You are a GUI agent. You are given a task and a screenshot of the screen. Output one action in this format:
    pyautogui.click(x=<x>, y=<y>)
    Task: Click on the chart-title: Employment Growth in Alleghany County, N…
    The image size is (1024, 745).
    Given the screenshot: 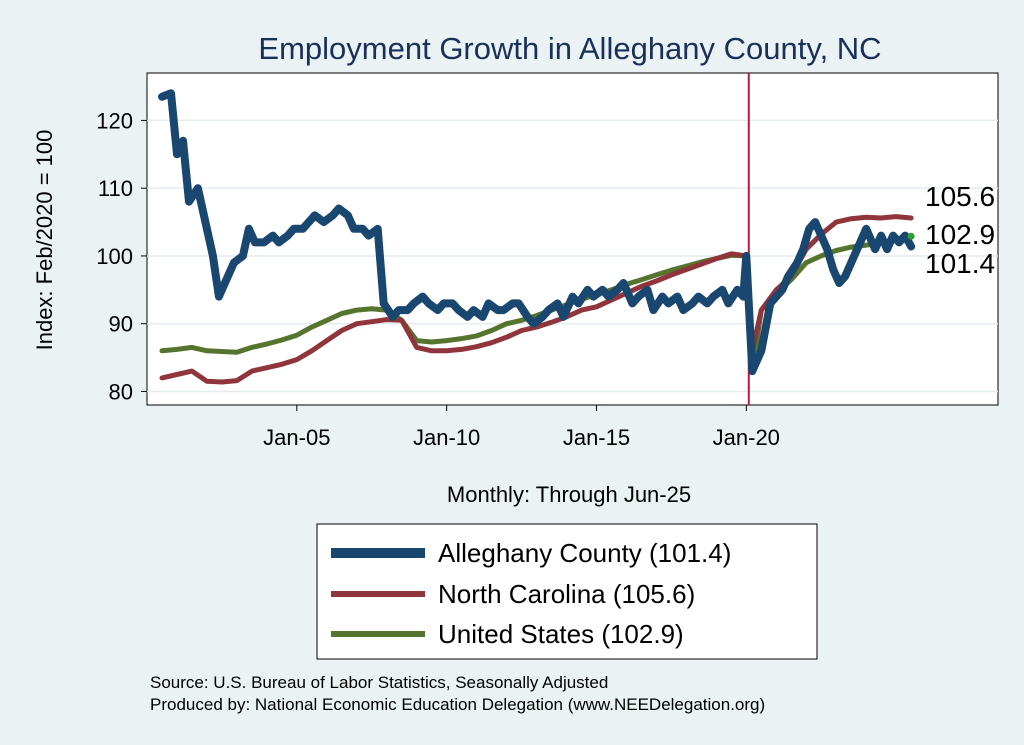 What is the action you would take?
    pyautogui.click(x=569, y=48)
    